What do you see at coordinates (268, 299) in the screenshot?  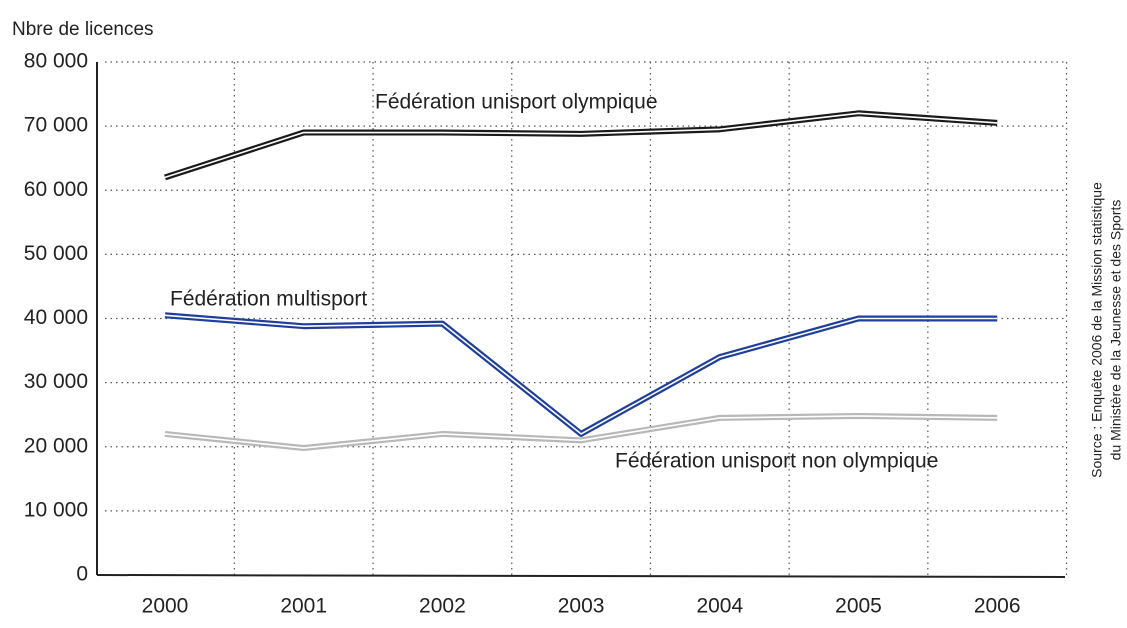 I see `series-label: Fédération multisport` at bounding box center [268, 299].